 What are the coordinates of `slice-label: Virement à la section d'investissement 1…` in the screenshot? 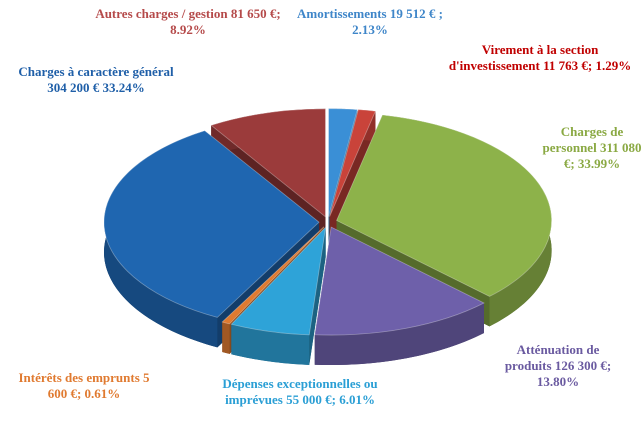 It's located at (540, 58).